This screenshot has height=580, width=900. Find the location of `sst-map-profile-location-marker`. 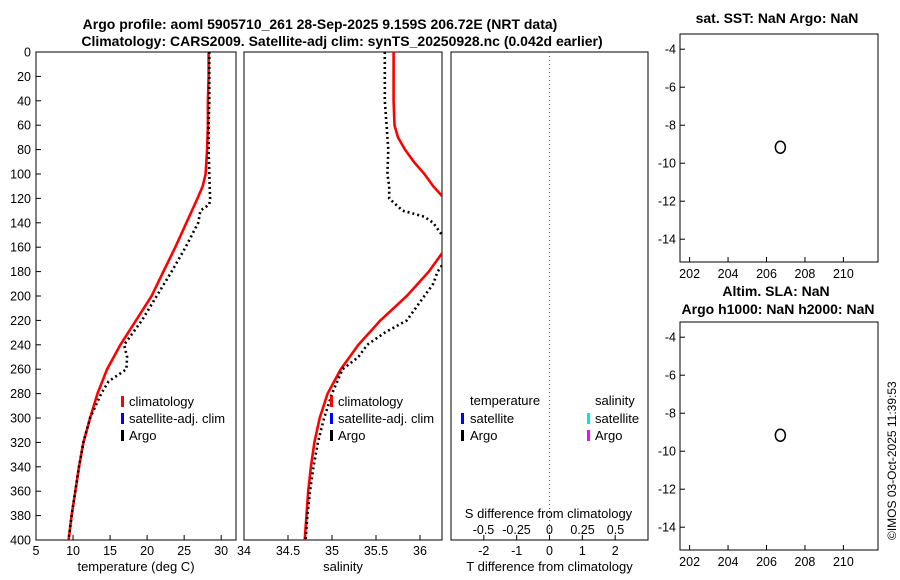

sst-map-profile-location-marker is located at coordinates (780, 147).